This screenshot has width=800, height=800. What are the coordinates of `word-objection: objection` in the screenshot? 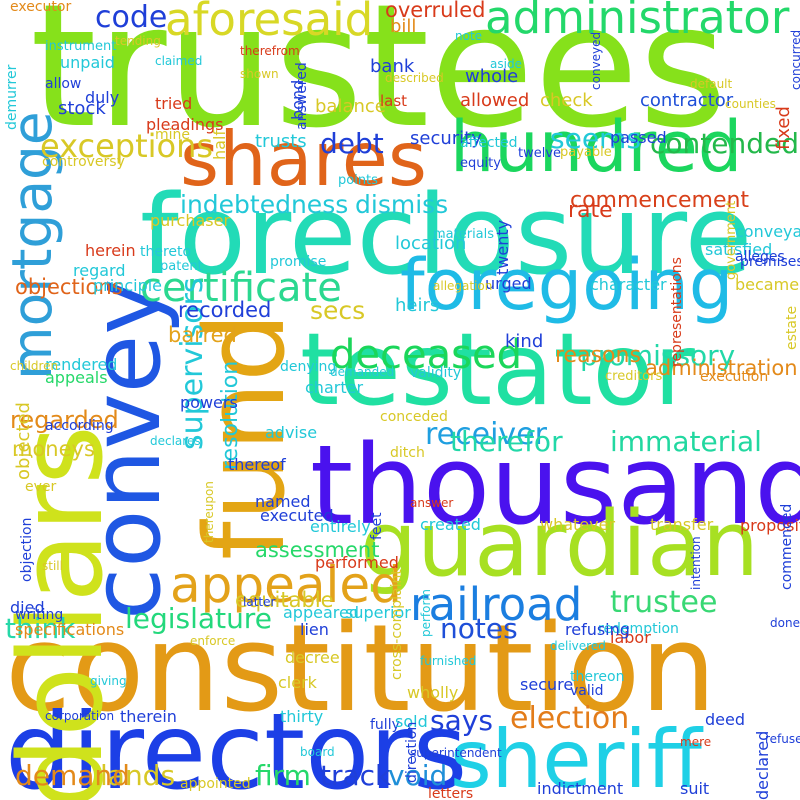 It's located at (27, 549).